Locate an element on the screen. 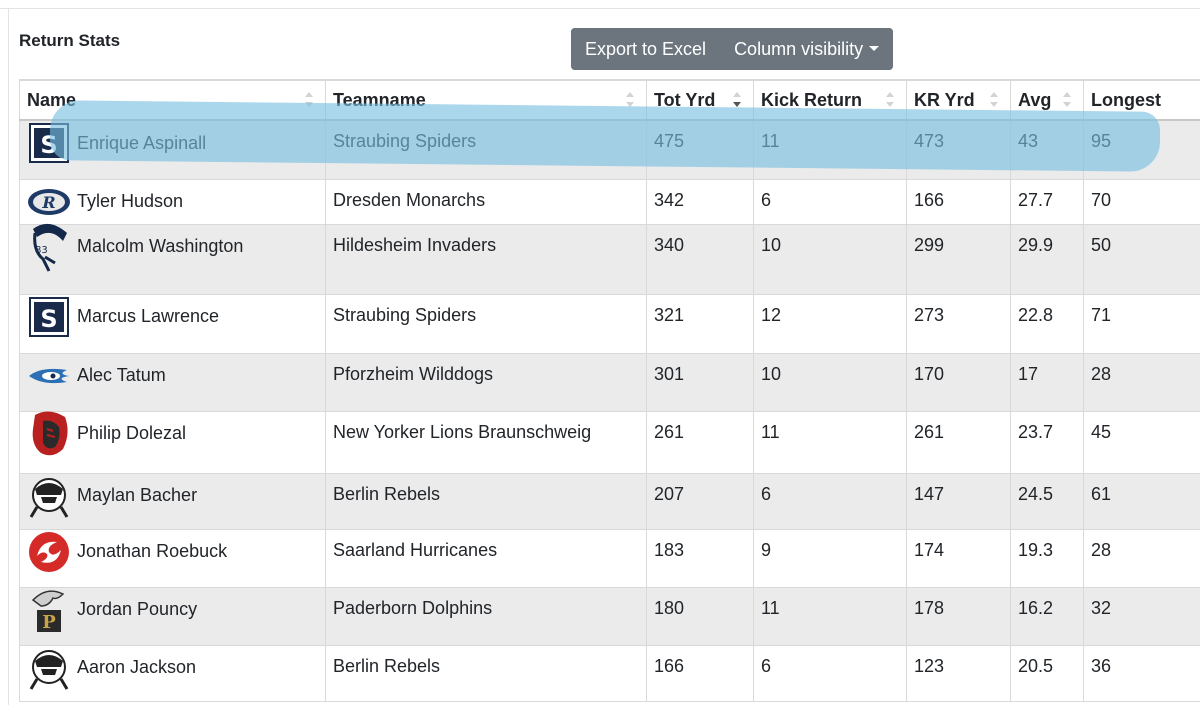 The width and height of the screenshot is (1200, 705). longest-cell: 36 is located at coordinates (1141, 673).